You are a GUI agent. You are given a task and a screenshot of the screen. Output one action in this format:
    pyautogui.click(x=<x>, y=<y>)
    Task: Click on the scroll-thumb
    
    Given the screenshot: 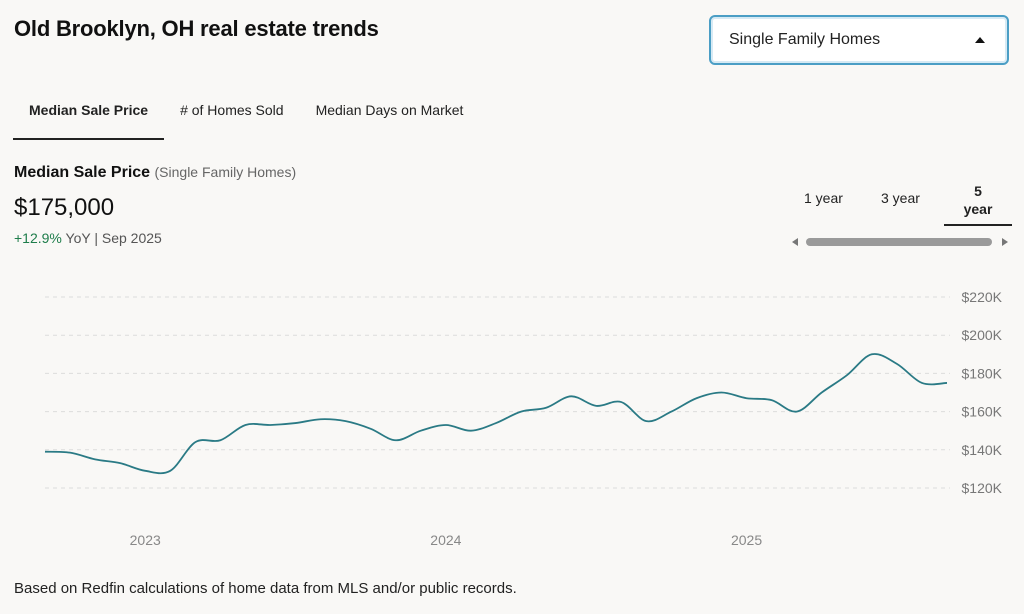 What is the action you would take?
    pyautogui.click(x=899, y=242)
    